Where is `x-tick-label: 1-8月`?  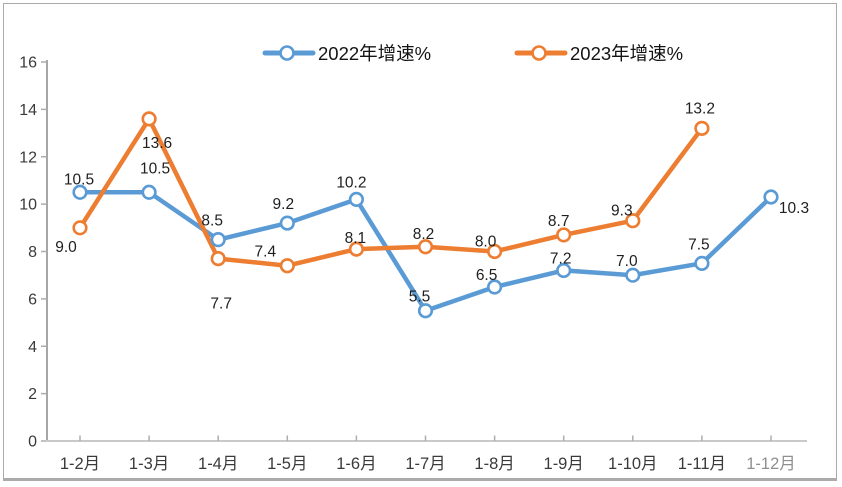
x-tick-label: 1-8月 is located at coordinates (494, 464).